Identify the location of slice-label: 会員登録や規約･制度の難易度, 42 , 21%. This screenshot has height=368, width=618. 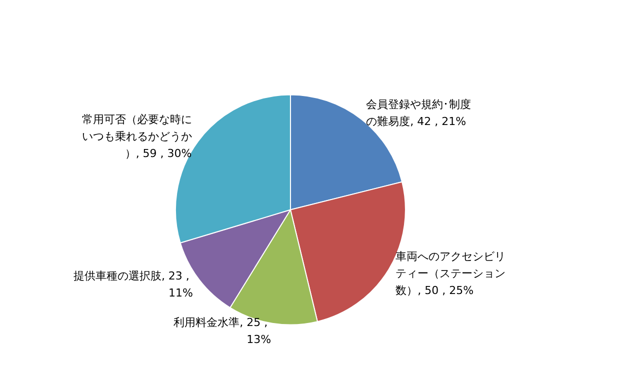
(419, 113).